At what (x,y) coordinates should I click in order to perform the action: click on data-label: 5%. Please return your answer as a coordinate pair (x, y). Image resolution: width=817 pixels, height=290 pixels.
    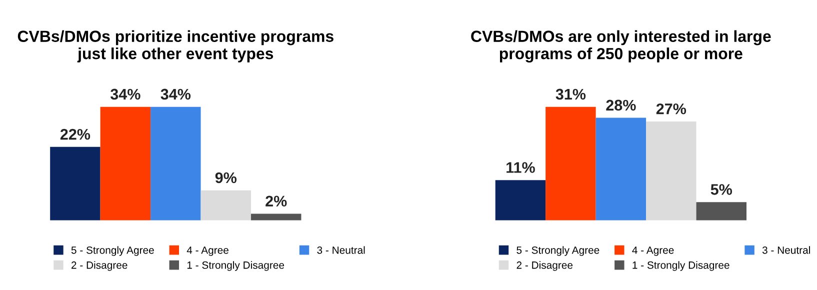
    Looking at the image, I should click on (721, 189).